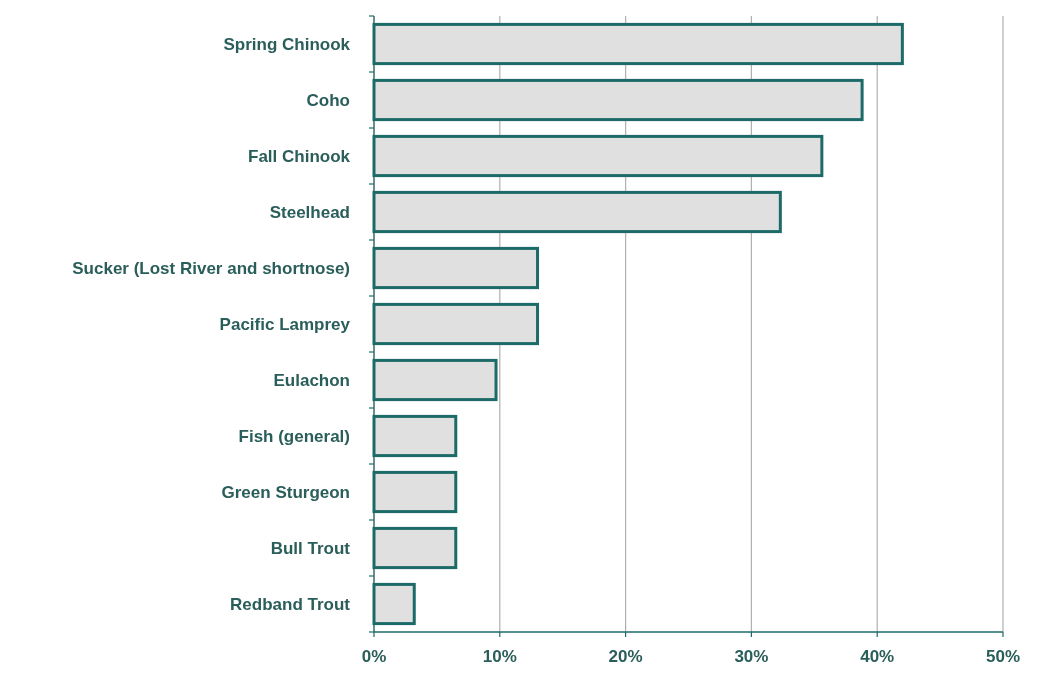 This screenshot has height=691, width=1037. What do you see at coordinates (877, 656) in the screenshot?
I see `x-tick-label: 40%` at bounding box center [877, 656].